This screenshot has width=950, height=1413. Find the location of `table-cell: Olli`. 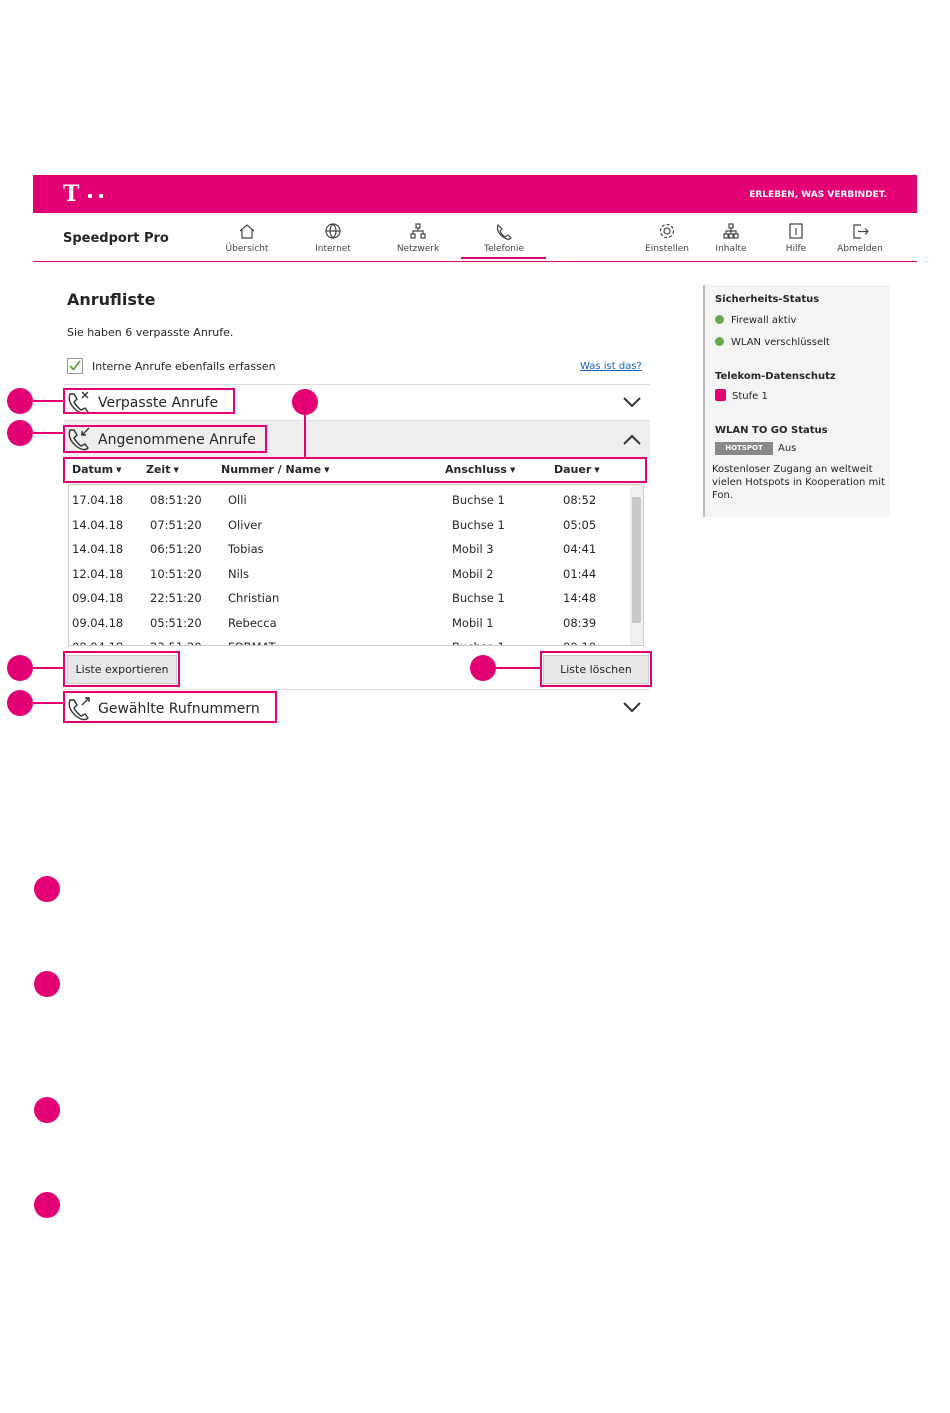

table-cell: Olli is located at coordinates (237, 500).